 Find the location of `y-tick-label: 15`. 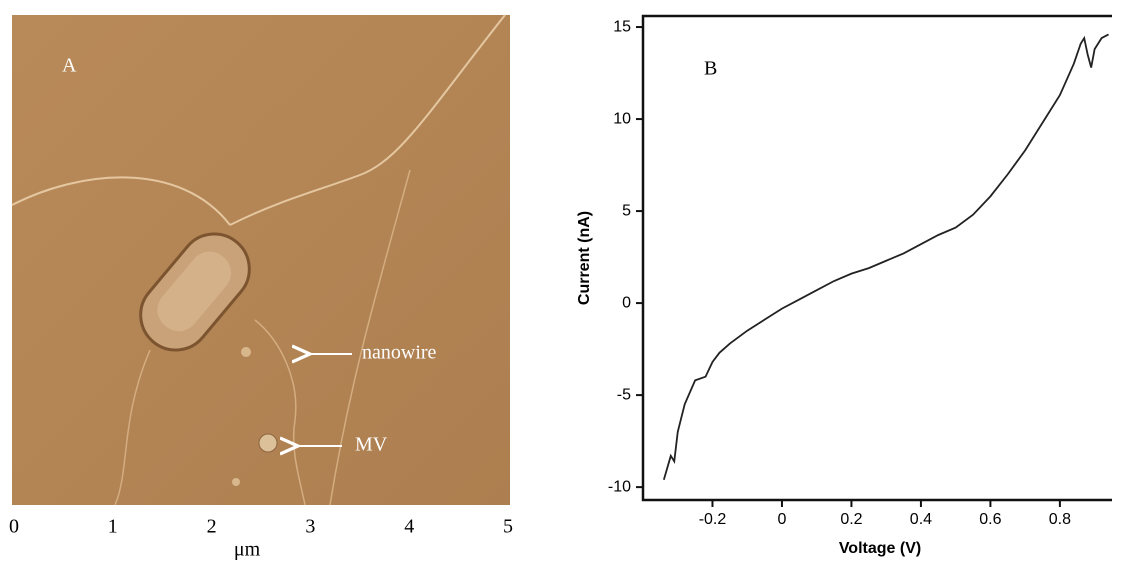

y-tick-label: 15 is located at coordinates (622, 26).